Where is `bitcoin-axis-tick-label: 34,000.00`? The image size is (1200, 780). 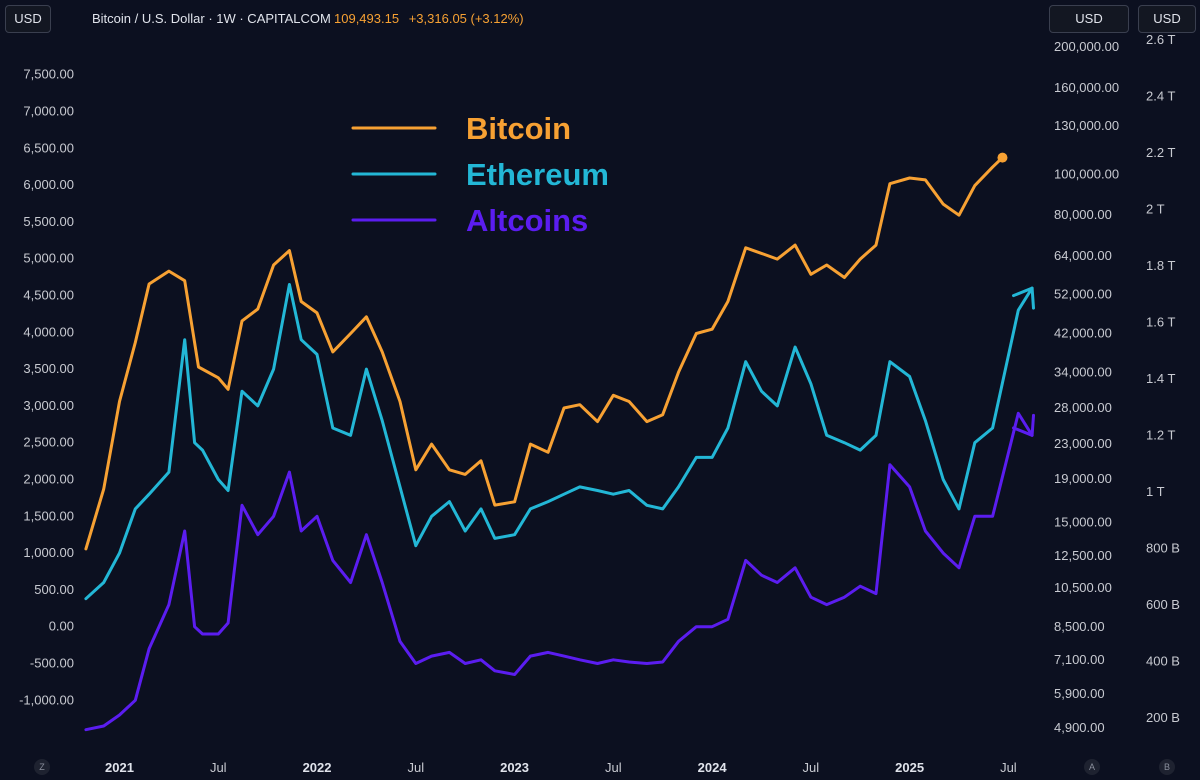
bitcoin-axis-tick-label: 34,000.00 is located at coordinates (1083, 371).